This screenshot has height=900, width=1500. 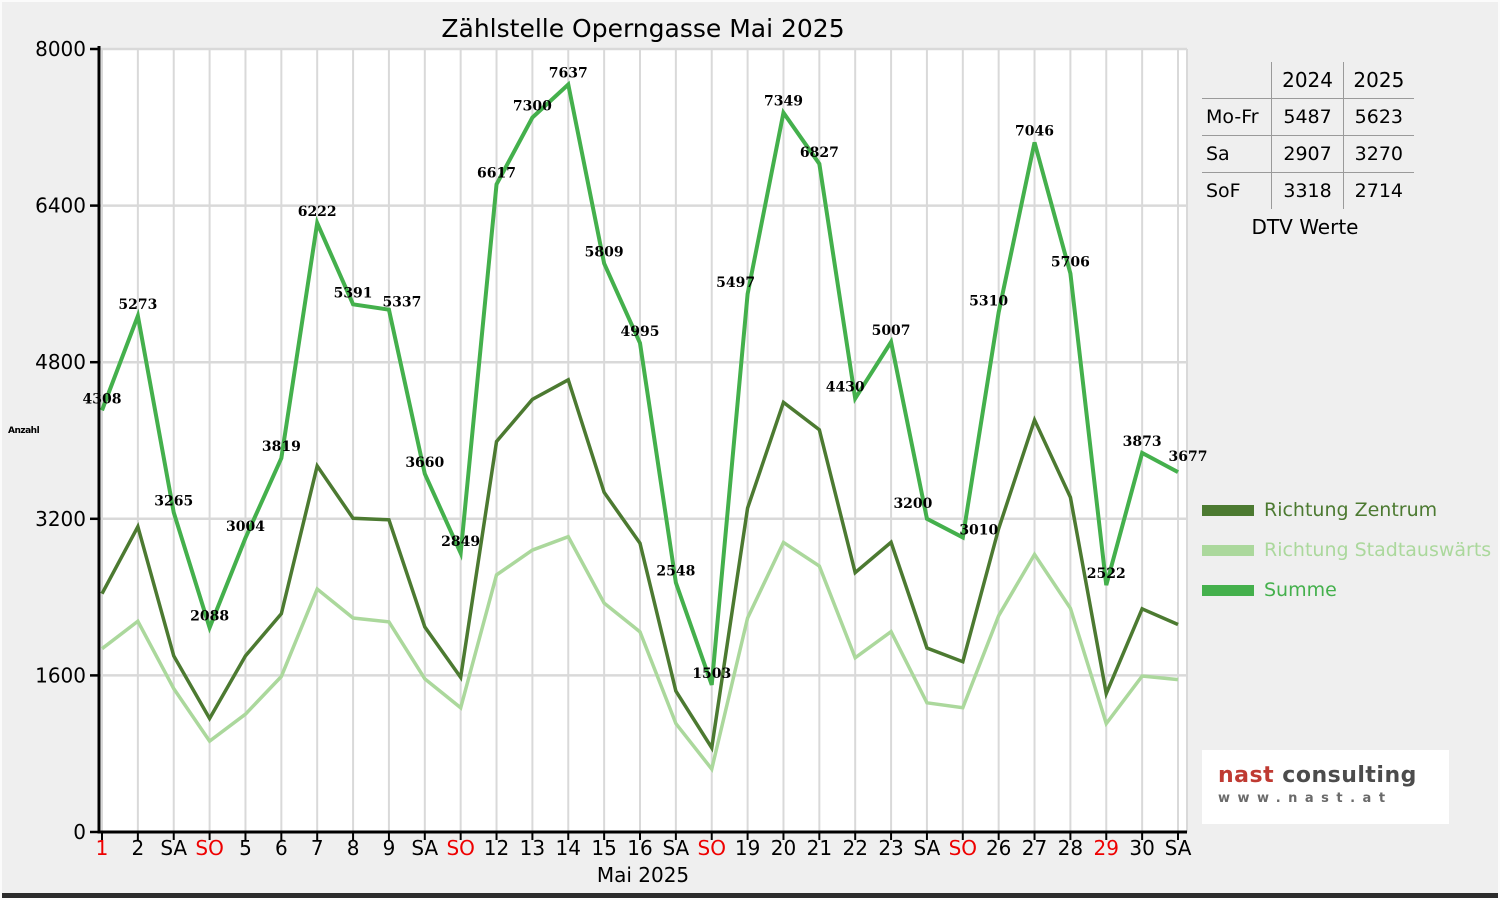 What do you see at coordinates (245, 527) in the screenshot?
I see `svg-text: 3004` at bounding box center [245, 527].